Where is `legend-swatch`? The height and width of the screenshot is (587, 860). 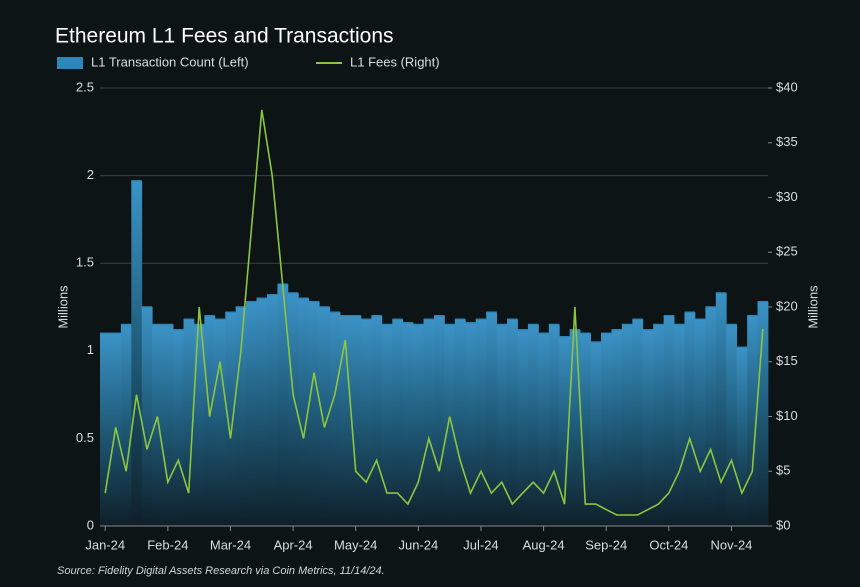 legend-swatch is located at coordinates (70, 63).